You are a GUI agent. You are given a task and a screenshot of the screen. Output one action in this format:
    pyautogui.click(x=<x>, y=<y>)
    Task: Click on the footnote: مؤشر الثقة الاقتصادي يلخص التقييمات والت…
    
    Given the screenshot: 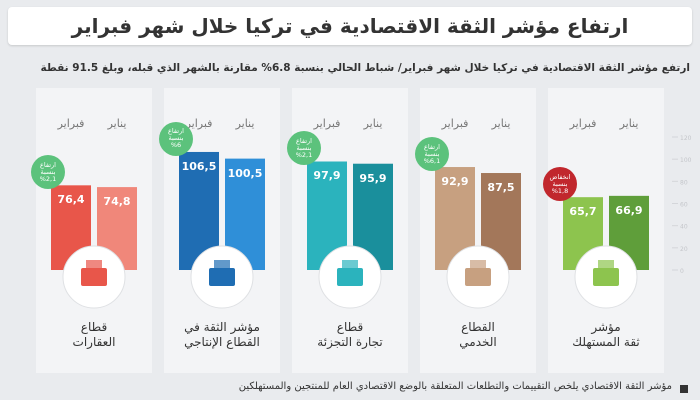 What is the action you would take?
    pyautogui.click(x=455, y=386)
    